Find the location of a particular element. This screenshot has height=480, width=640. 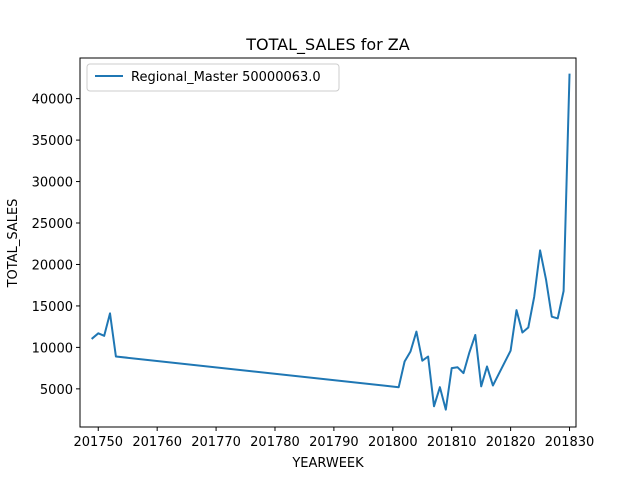

y-axis-ticks: 5000 10000 15000 20000 25000 30000 35000 40000 is located at coordinates (56, 245).